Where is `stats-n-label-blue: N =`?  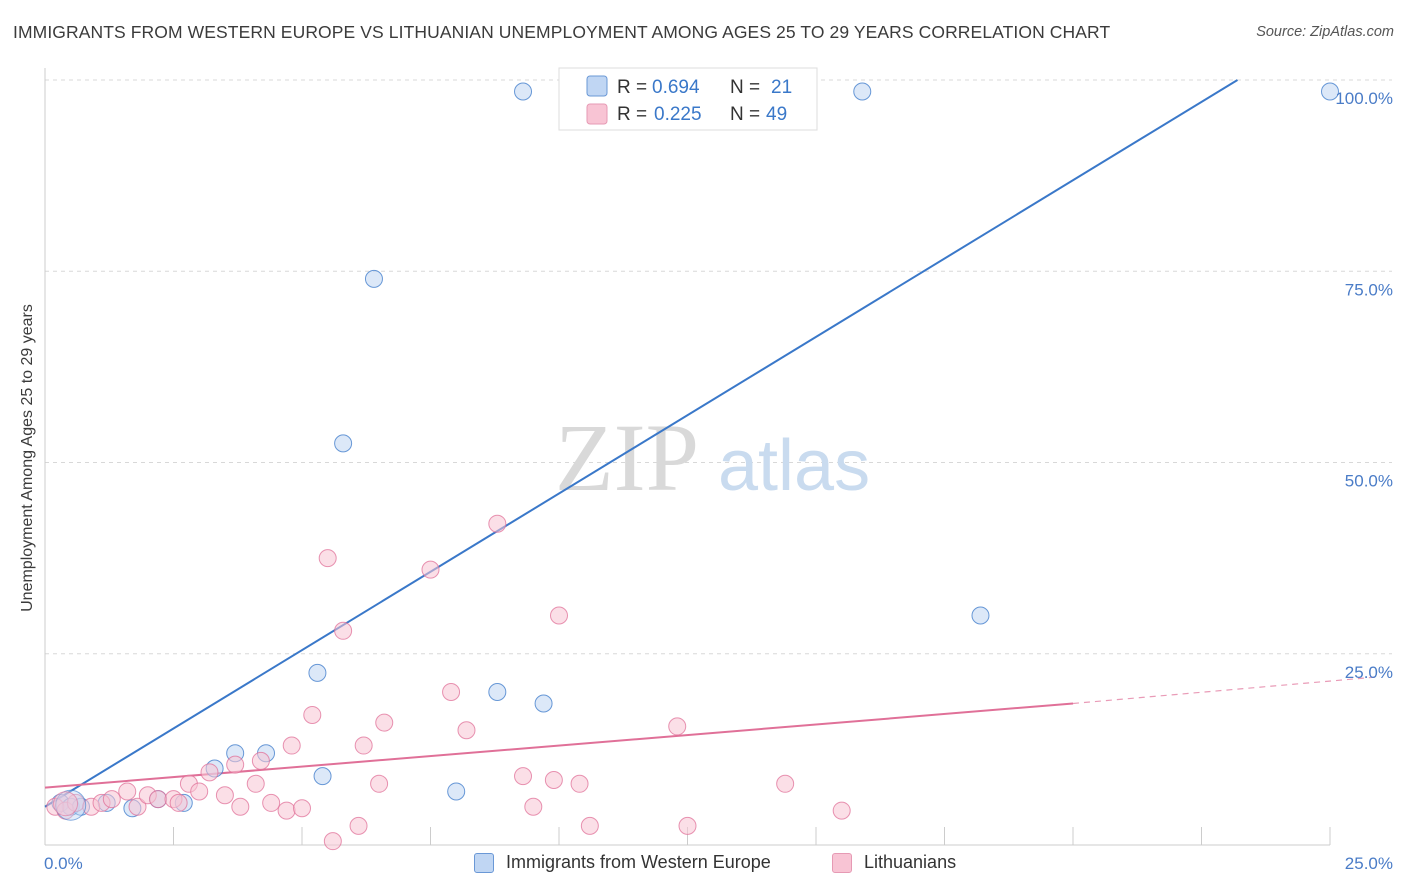
stats-n-label-blue: N = is located at coordinates (745, 87).